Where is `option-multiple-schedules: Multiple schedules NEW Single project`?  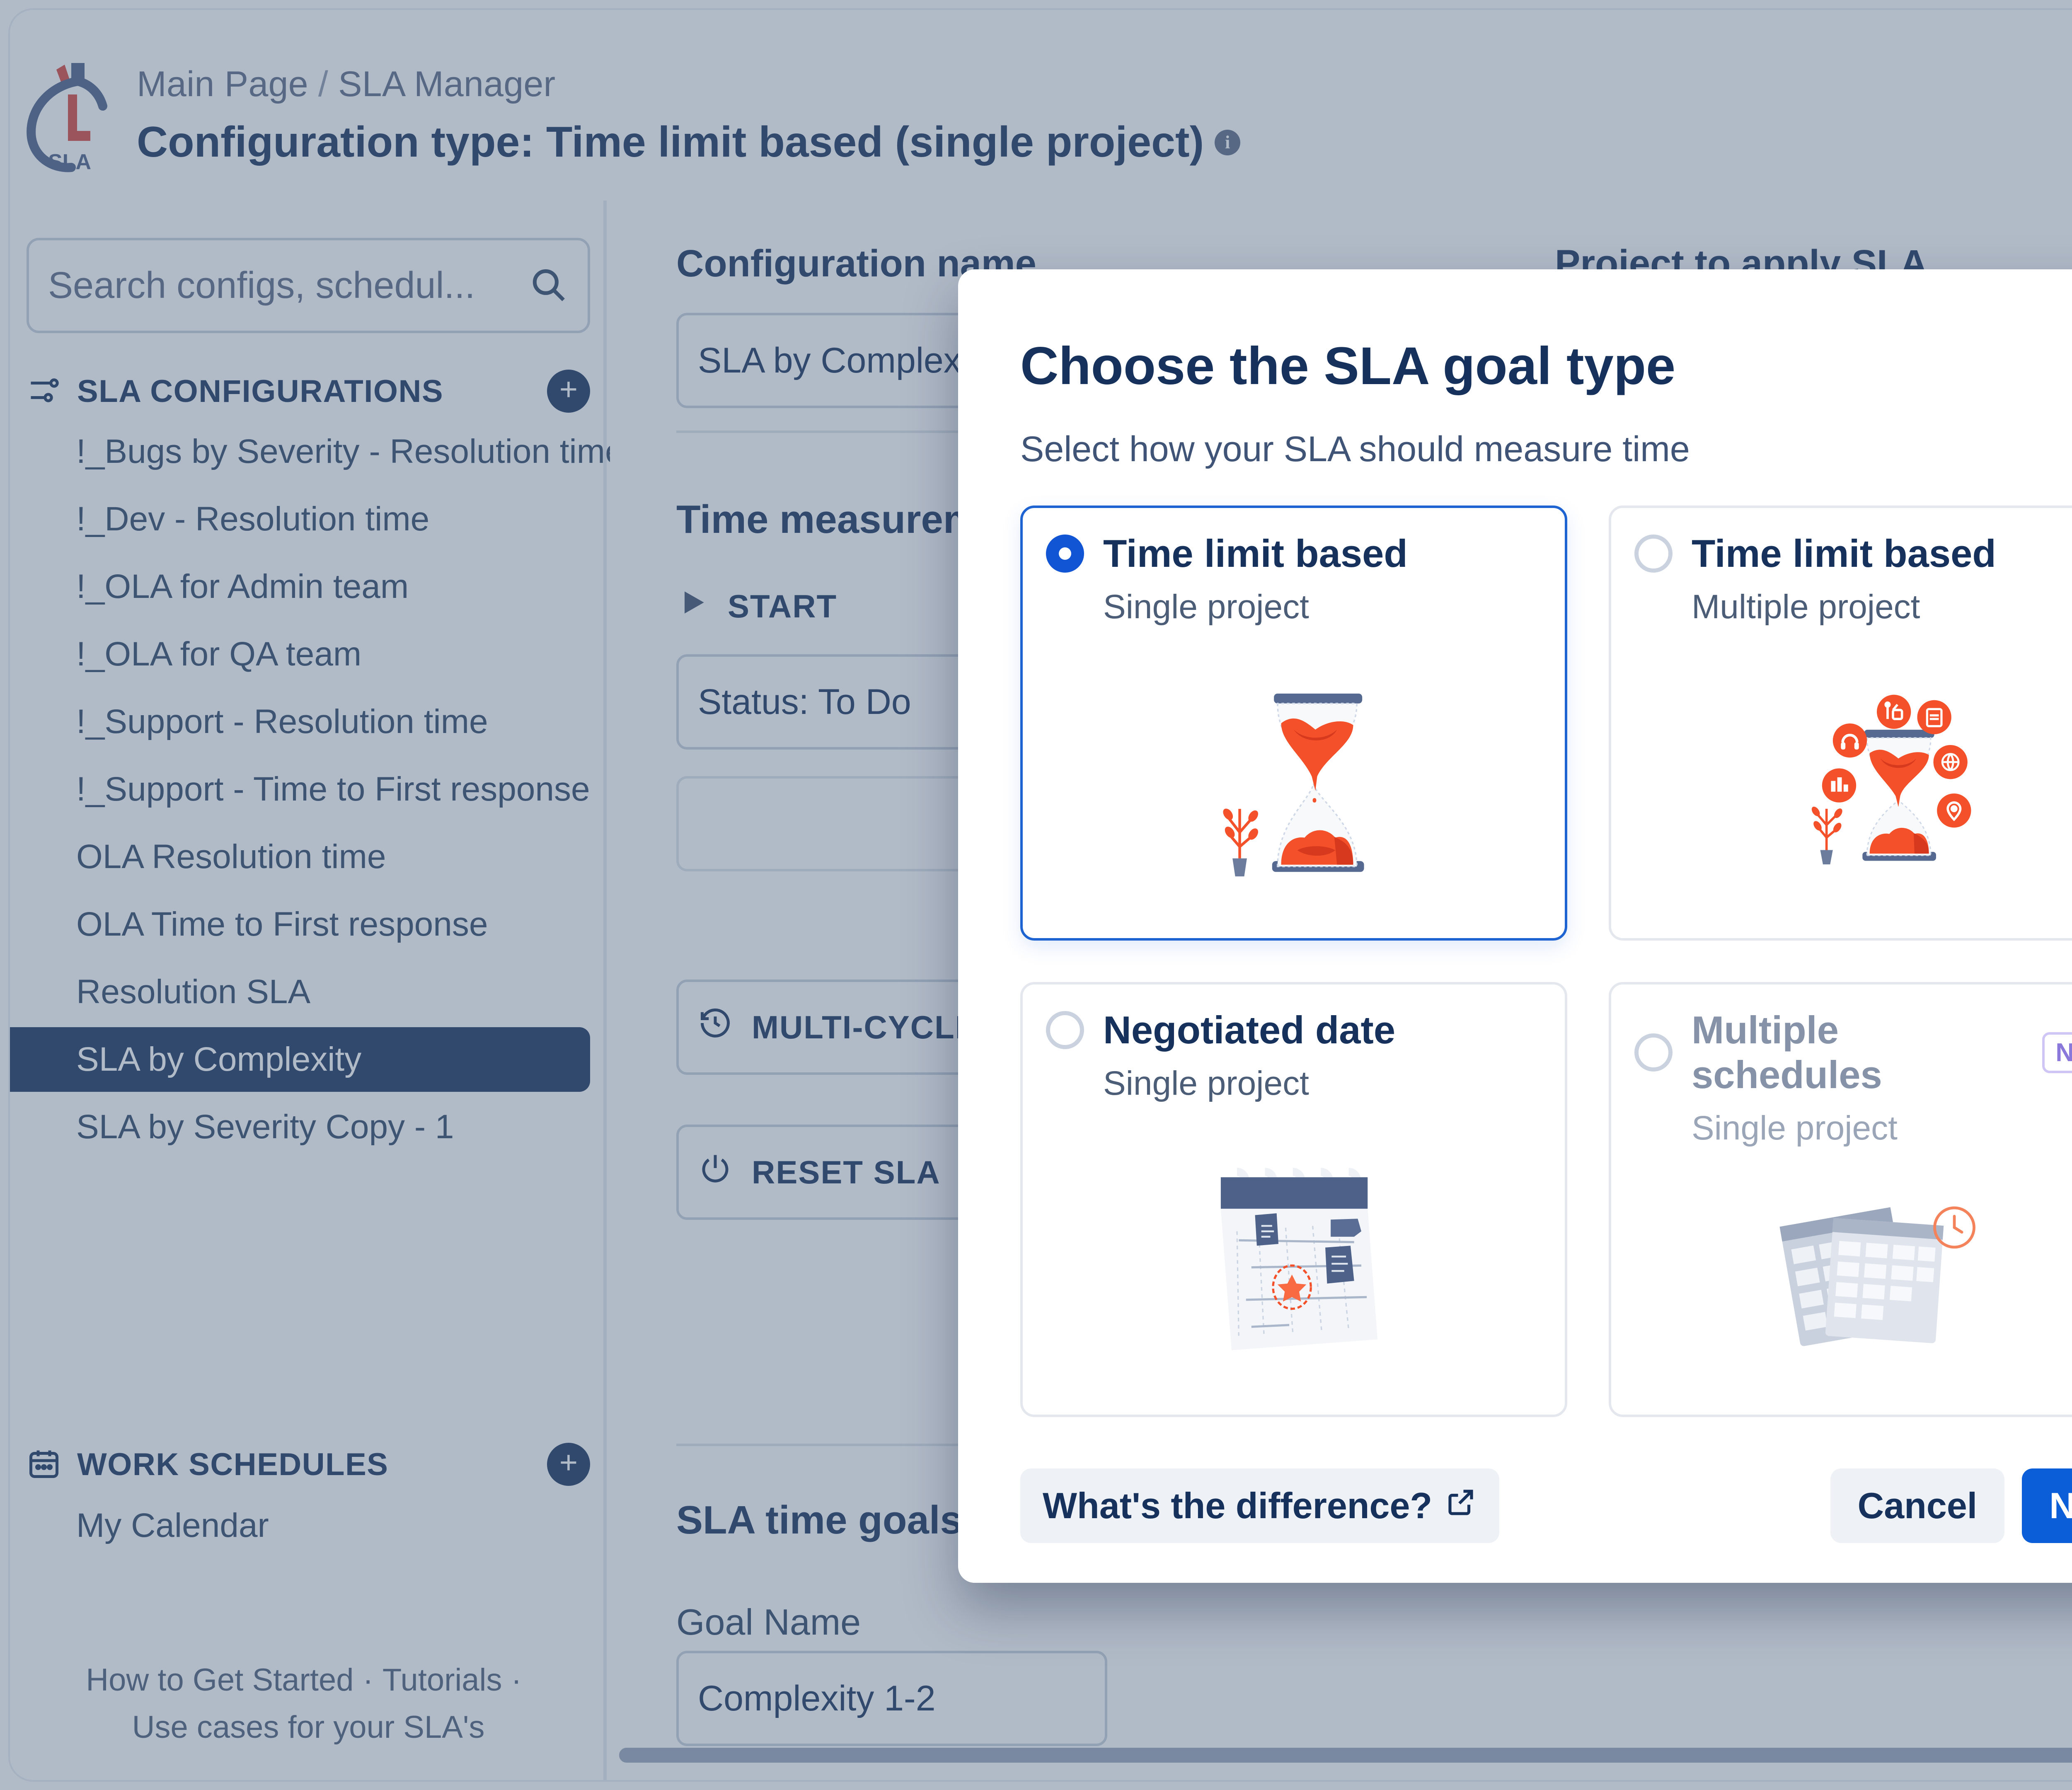 option-multiple-schedules: Multiple schedules NEW Single project is located at coordinates (1840, 1199).